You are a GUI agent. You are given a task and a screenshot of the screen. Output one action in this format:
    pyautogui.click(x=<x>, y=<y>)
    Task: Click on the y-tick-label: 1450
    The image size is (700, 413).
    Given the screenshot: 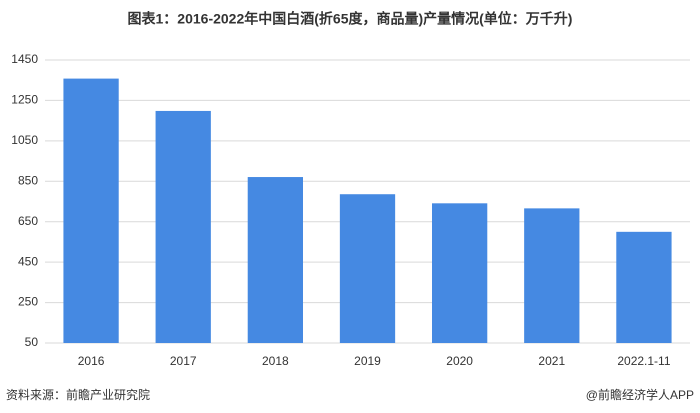 What is the action you would take?
    pyautogui.click(x=24, y=59)
    